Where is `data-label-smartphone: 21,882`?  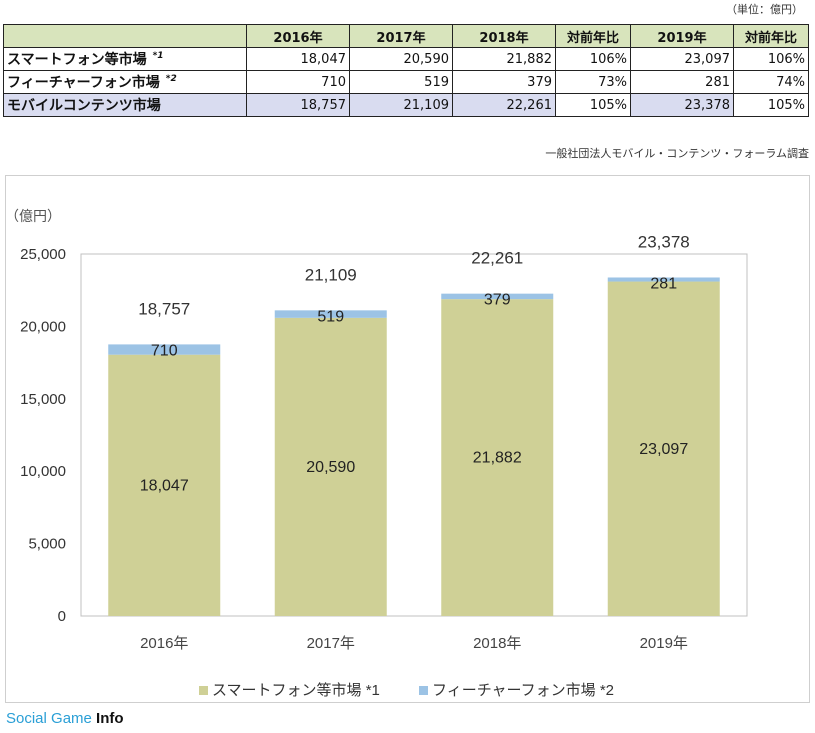
data-label-smartphone: 21,882 is located at coordinates (497, 458).